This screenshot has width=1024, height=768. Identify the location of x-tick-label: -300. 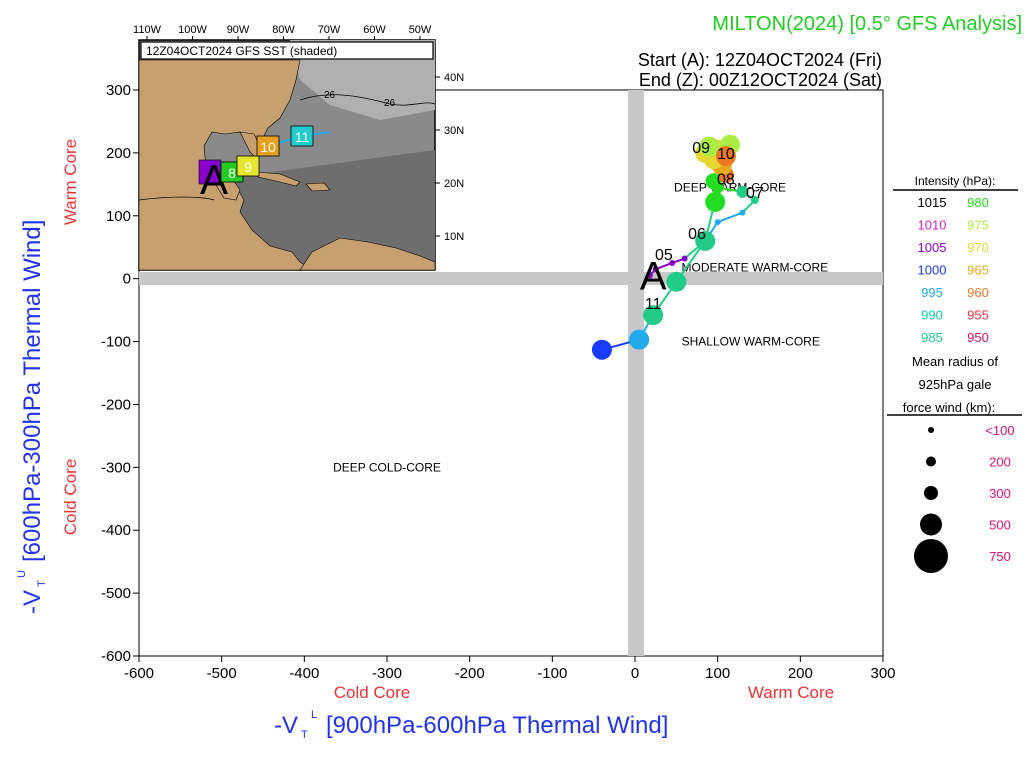
(387, 673).